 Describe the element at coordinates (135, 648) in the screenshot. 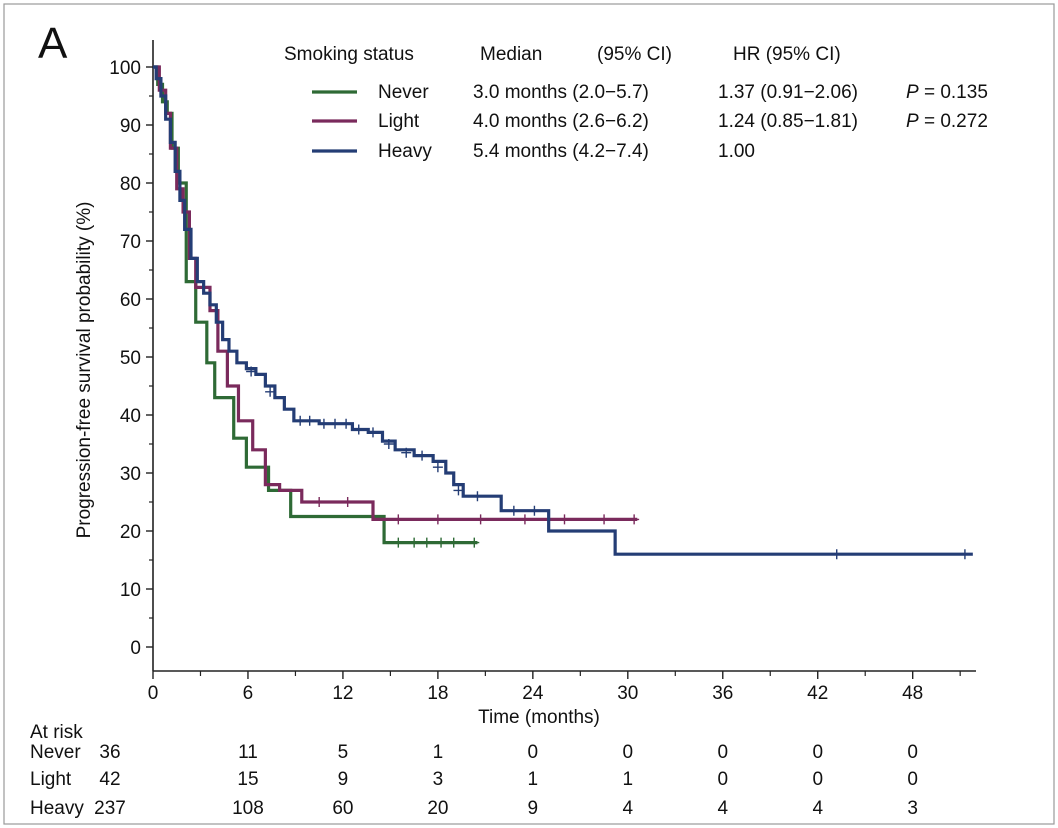

I see `y-tick-label: 0` at that location.